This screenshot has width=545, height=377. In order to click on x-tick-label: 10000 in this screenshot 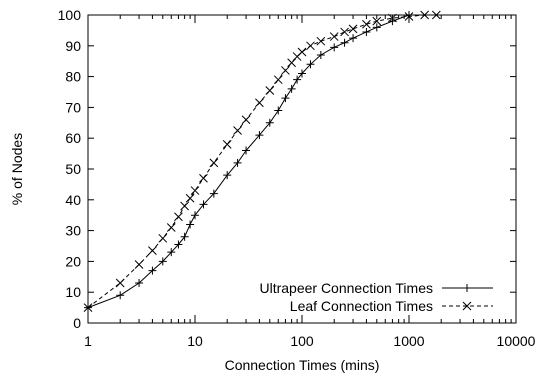, I will do `click(516, 341)`.